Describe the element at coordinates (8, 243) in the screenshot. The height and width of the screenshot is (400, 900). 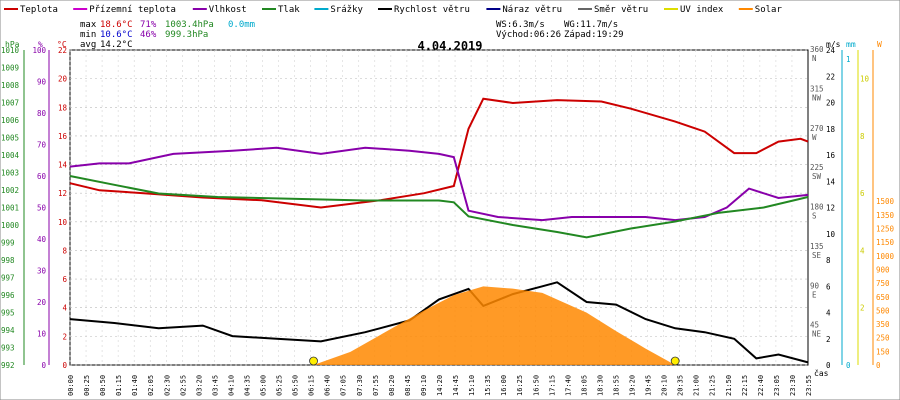
I see `axis-press-tick: 999` at that location.